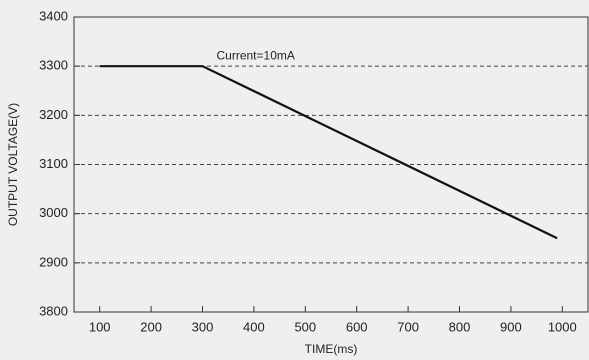 This screenshot has height=360, width=589. I want to click on x-tick-label: 800, so click(460, 326).